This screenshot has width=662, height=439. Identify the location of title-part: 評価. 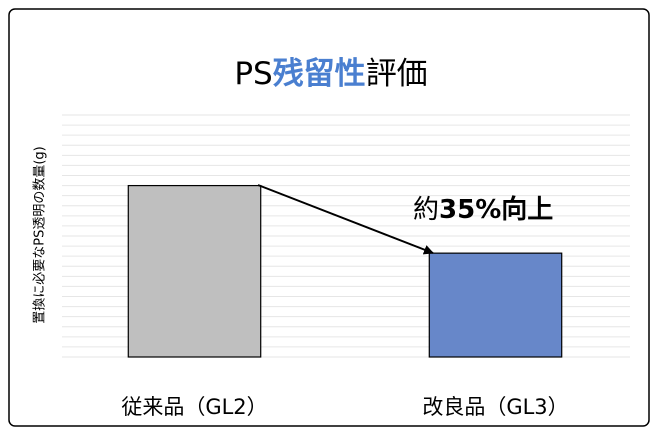
(397, 74).